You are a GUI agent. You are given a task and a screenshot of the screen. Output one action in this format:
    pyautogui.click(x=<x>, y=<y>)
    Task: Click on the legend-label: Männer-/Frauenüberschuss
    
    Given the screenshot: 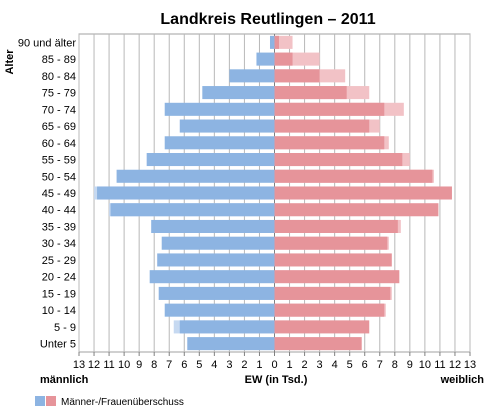 What is the action you would take?
    pyautogui.click(x=122, y=402)
    